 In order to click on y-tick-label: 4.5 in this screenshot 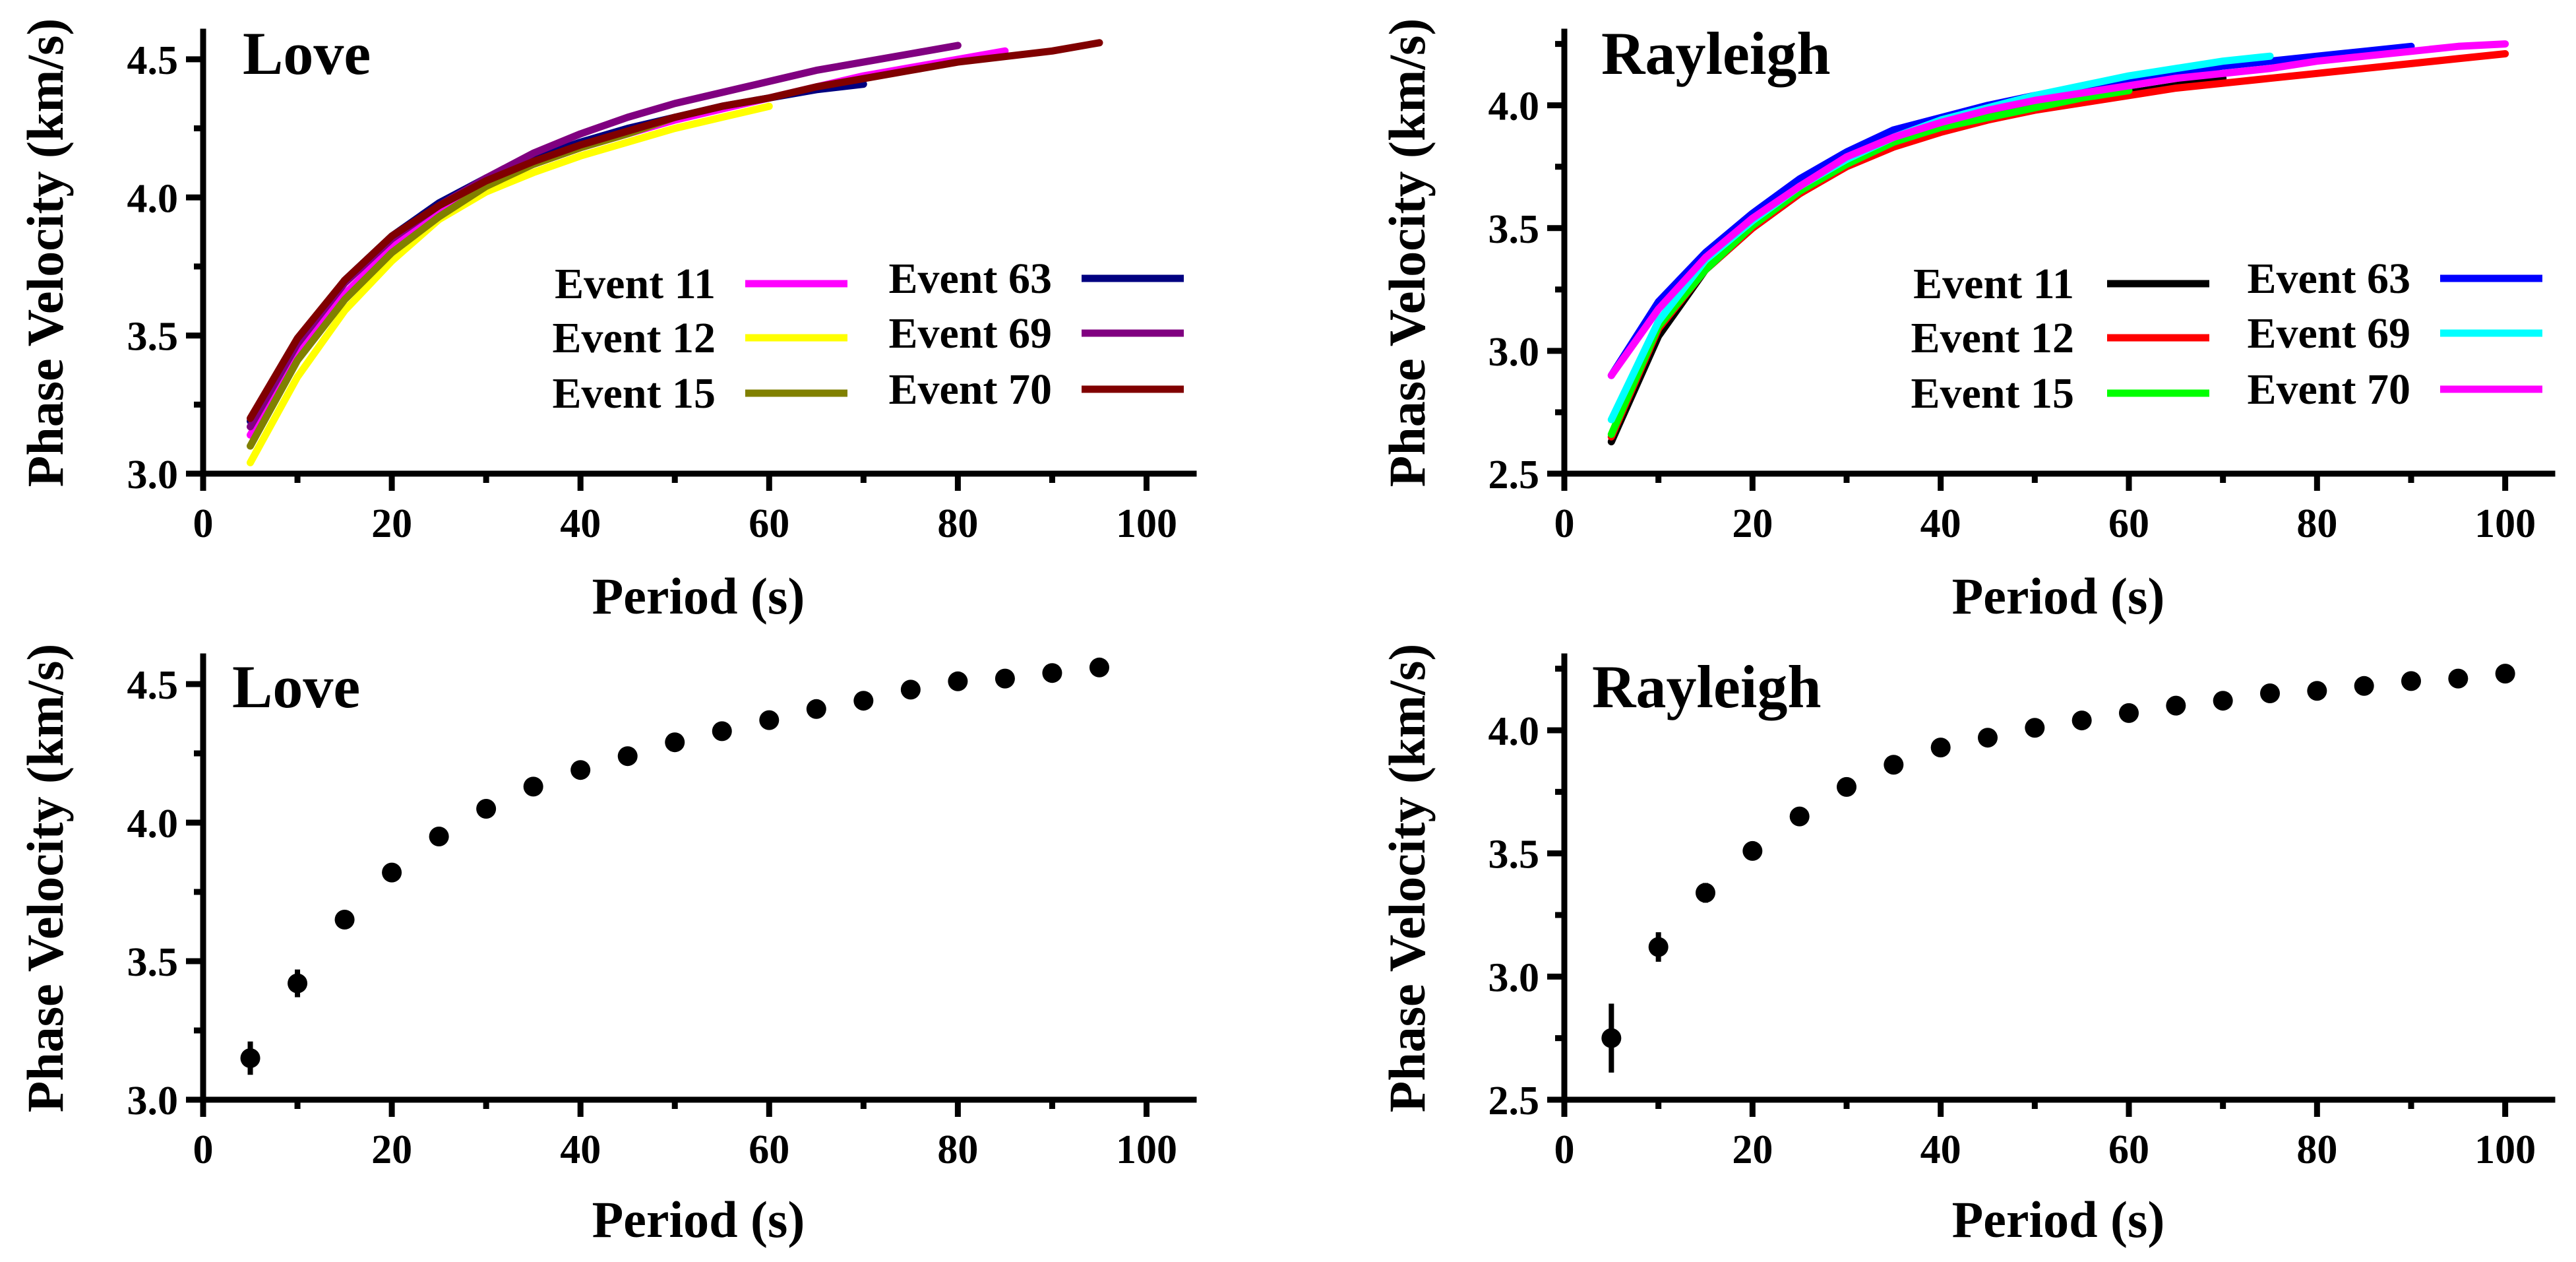, I will do `click(153, 685)`.